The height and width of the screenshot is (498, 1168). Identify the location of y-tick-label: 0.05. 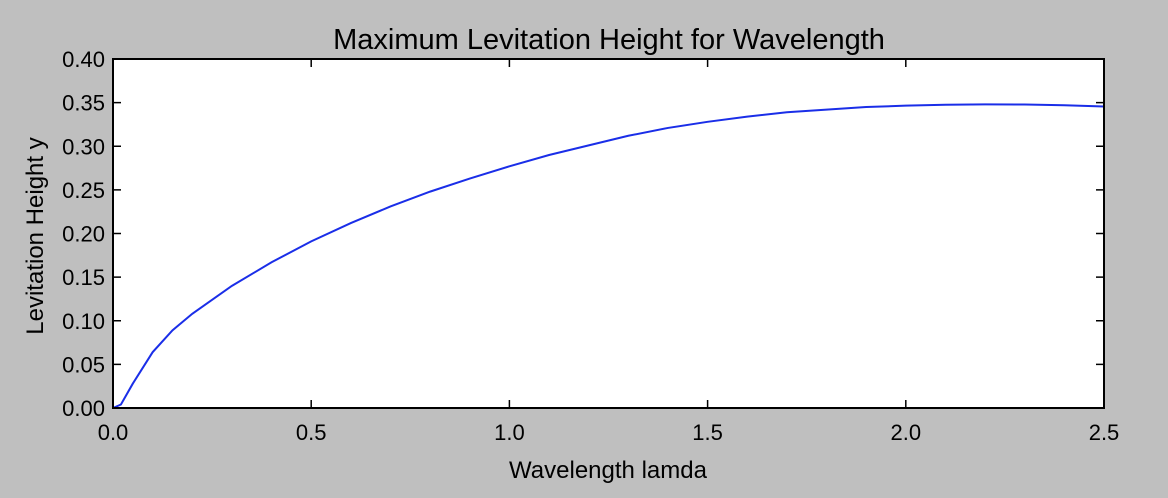
(83, 364).